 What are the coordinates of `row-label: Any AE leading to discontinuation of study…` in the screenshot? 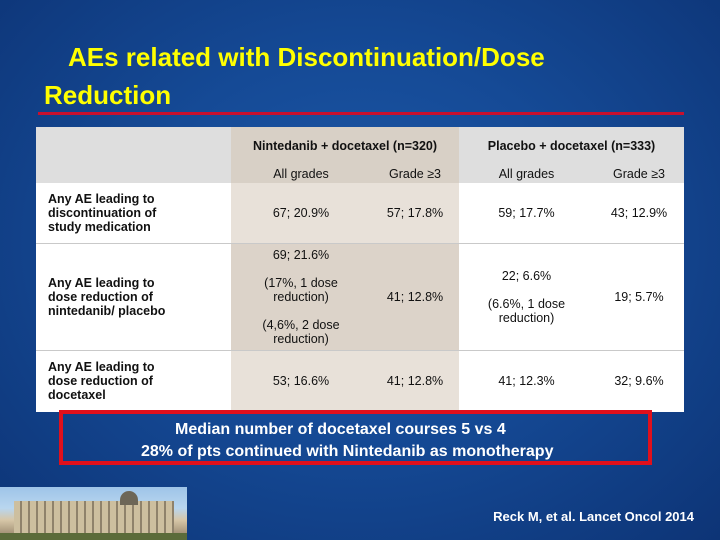 It's located at (133, 213).